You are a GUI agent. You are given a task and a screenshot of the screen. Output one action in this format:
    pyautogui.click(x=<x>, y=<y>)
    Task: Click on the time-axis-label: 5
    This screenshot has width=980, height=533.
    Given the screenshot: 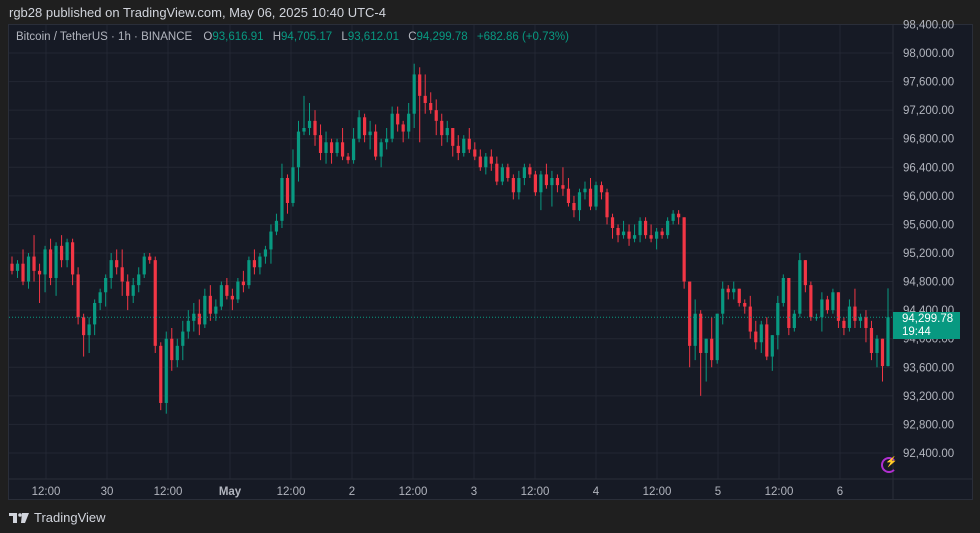 What is the action you would take?
    pyautogui.click(x=718, y=492)
    